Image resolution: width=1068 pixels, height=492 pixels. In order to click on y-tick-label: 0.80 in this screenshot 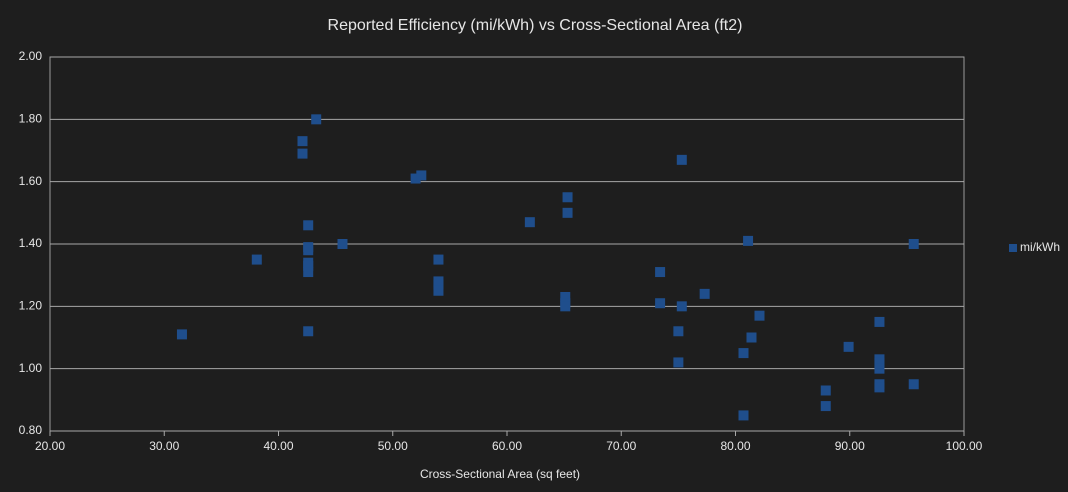, I will do `click(31, 430)`.